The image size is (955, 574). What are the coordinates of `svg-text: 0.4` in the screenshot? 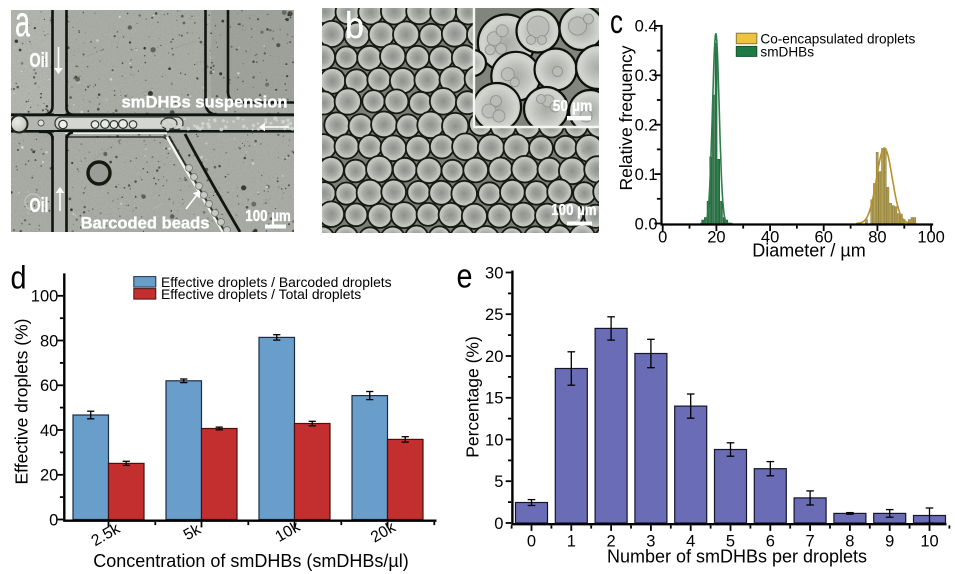 It's located at (646, 27).